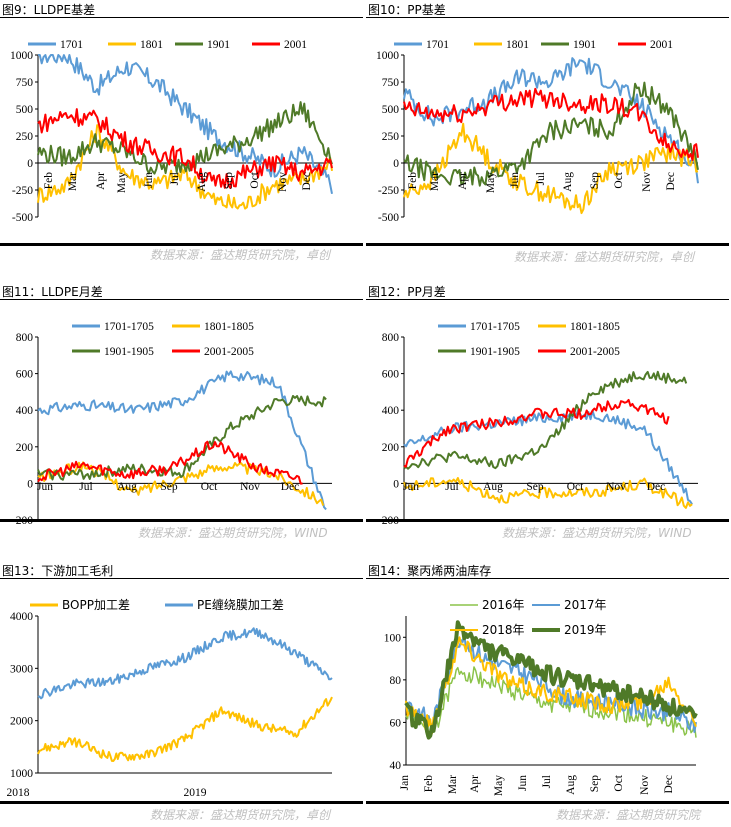 This screenshot has height=827, width=731. I want to click on legend-label: 1801, so click(517, 45).